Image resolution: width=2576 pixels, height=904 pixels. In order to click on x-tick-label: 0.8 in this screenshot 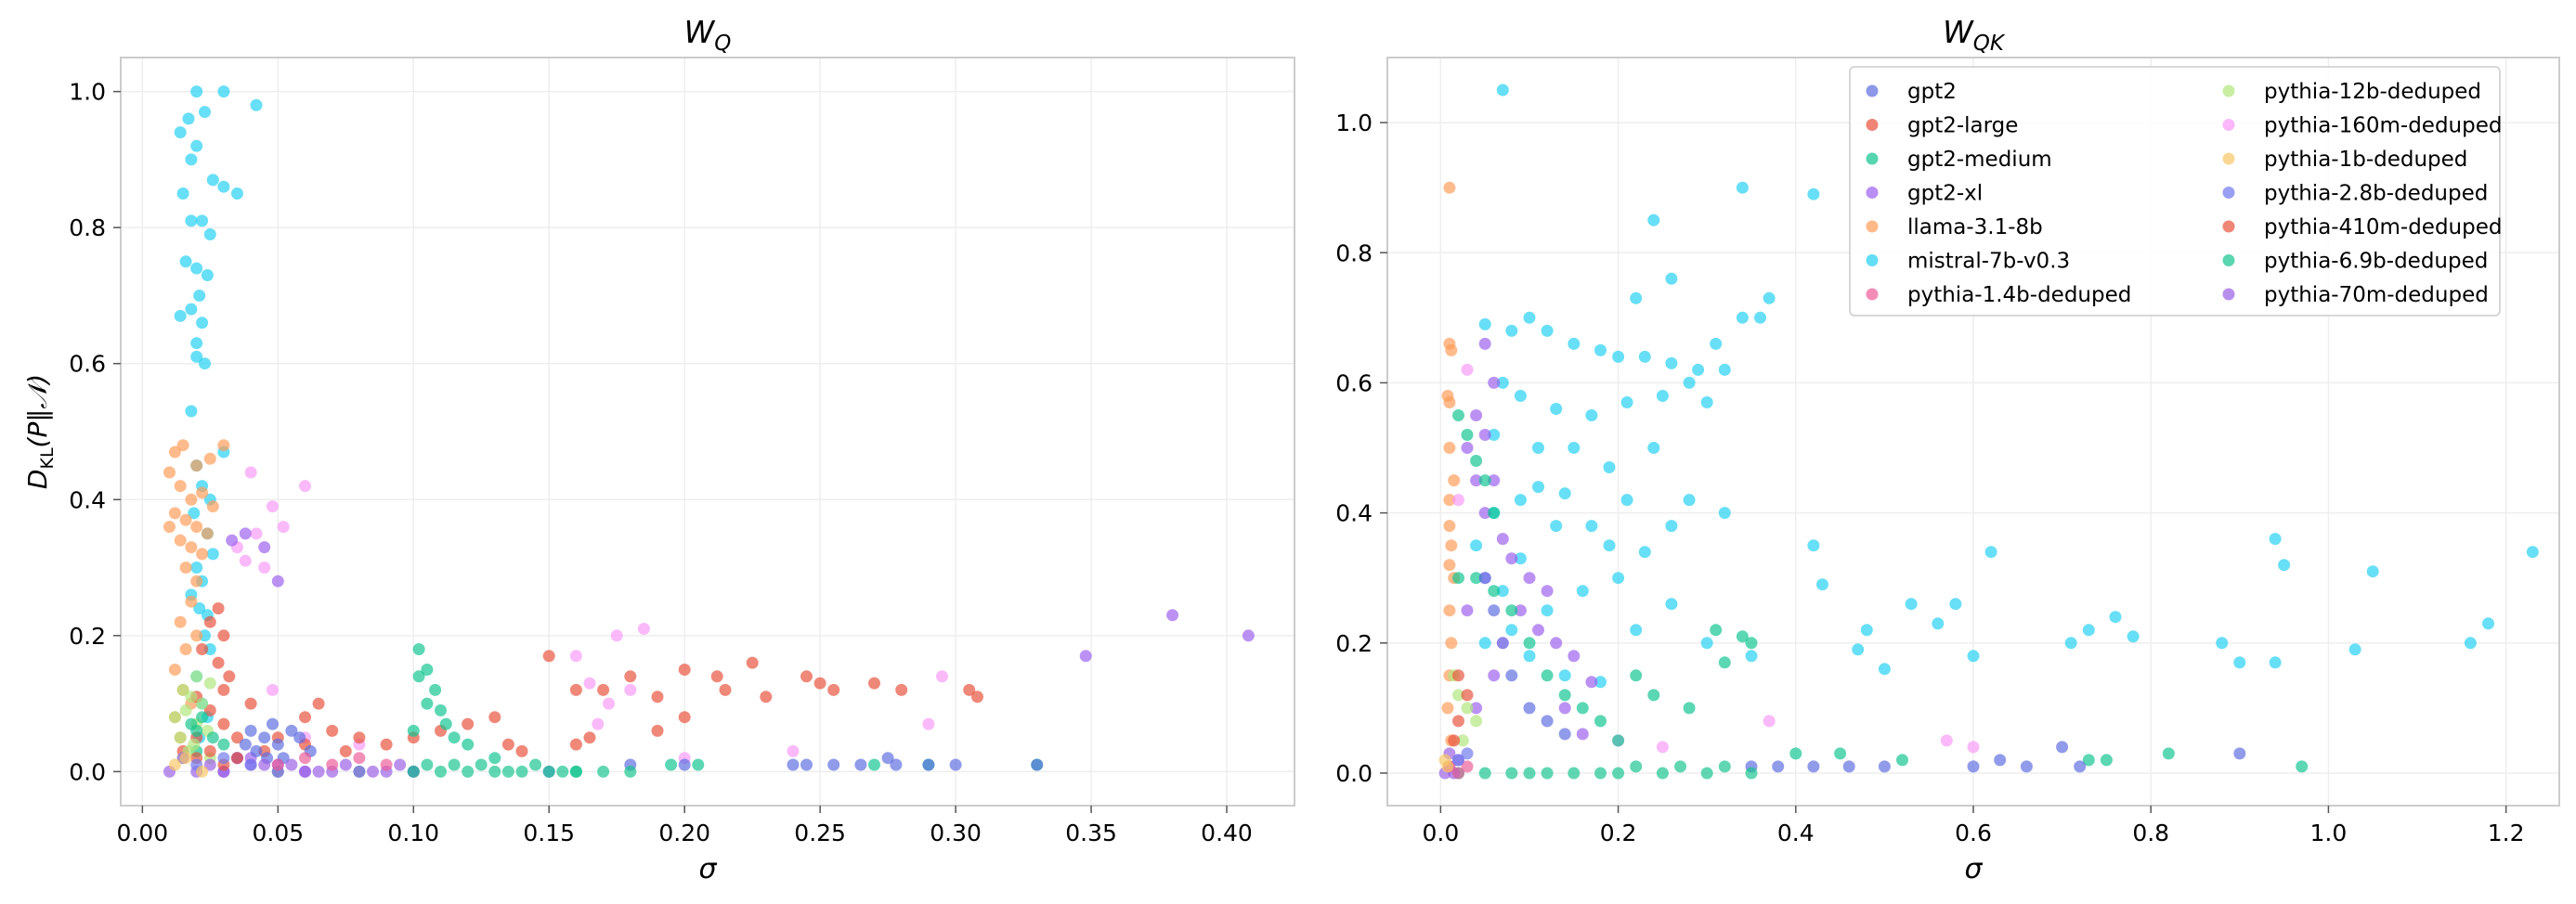, I will do `click(2150, 833)`.